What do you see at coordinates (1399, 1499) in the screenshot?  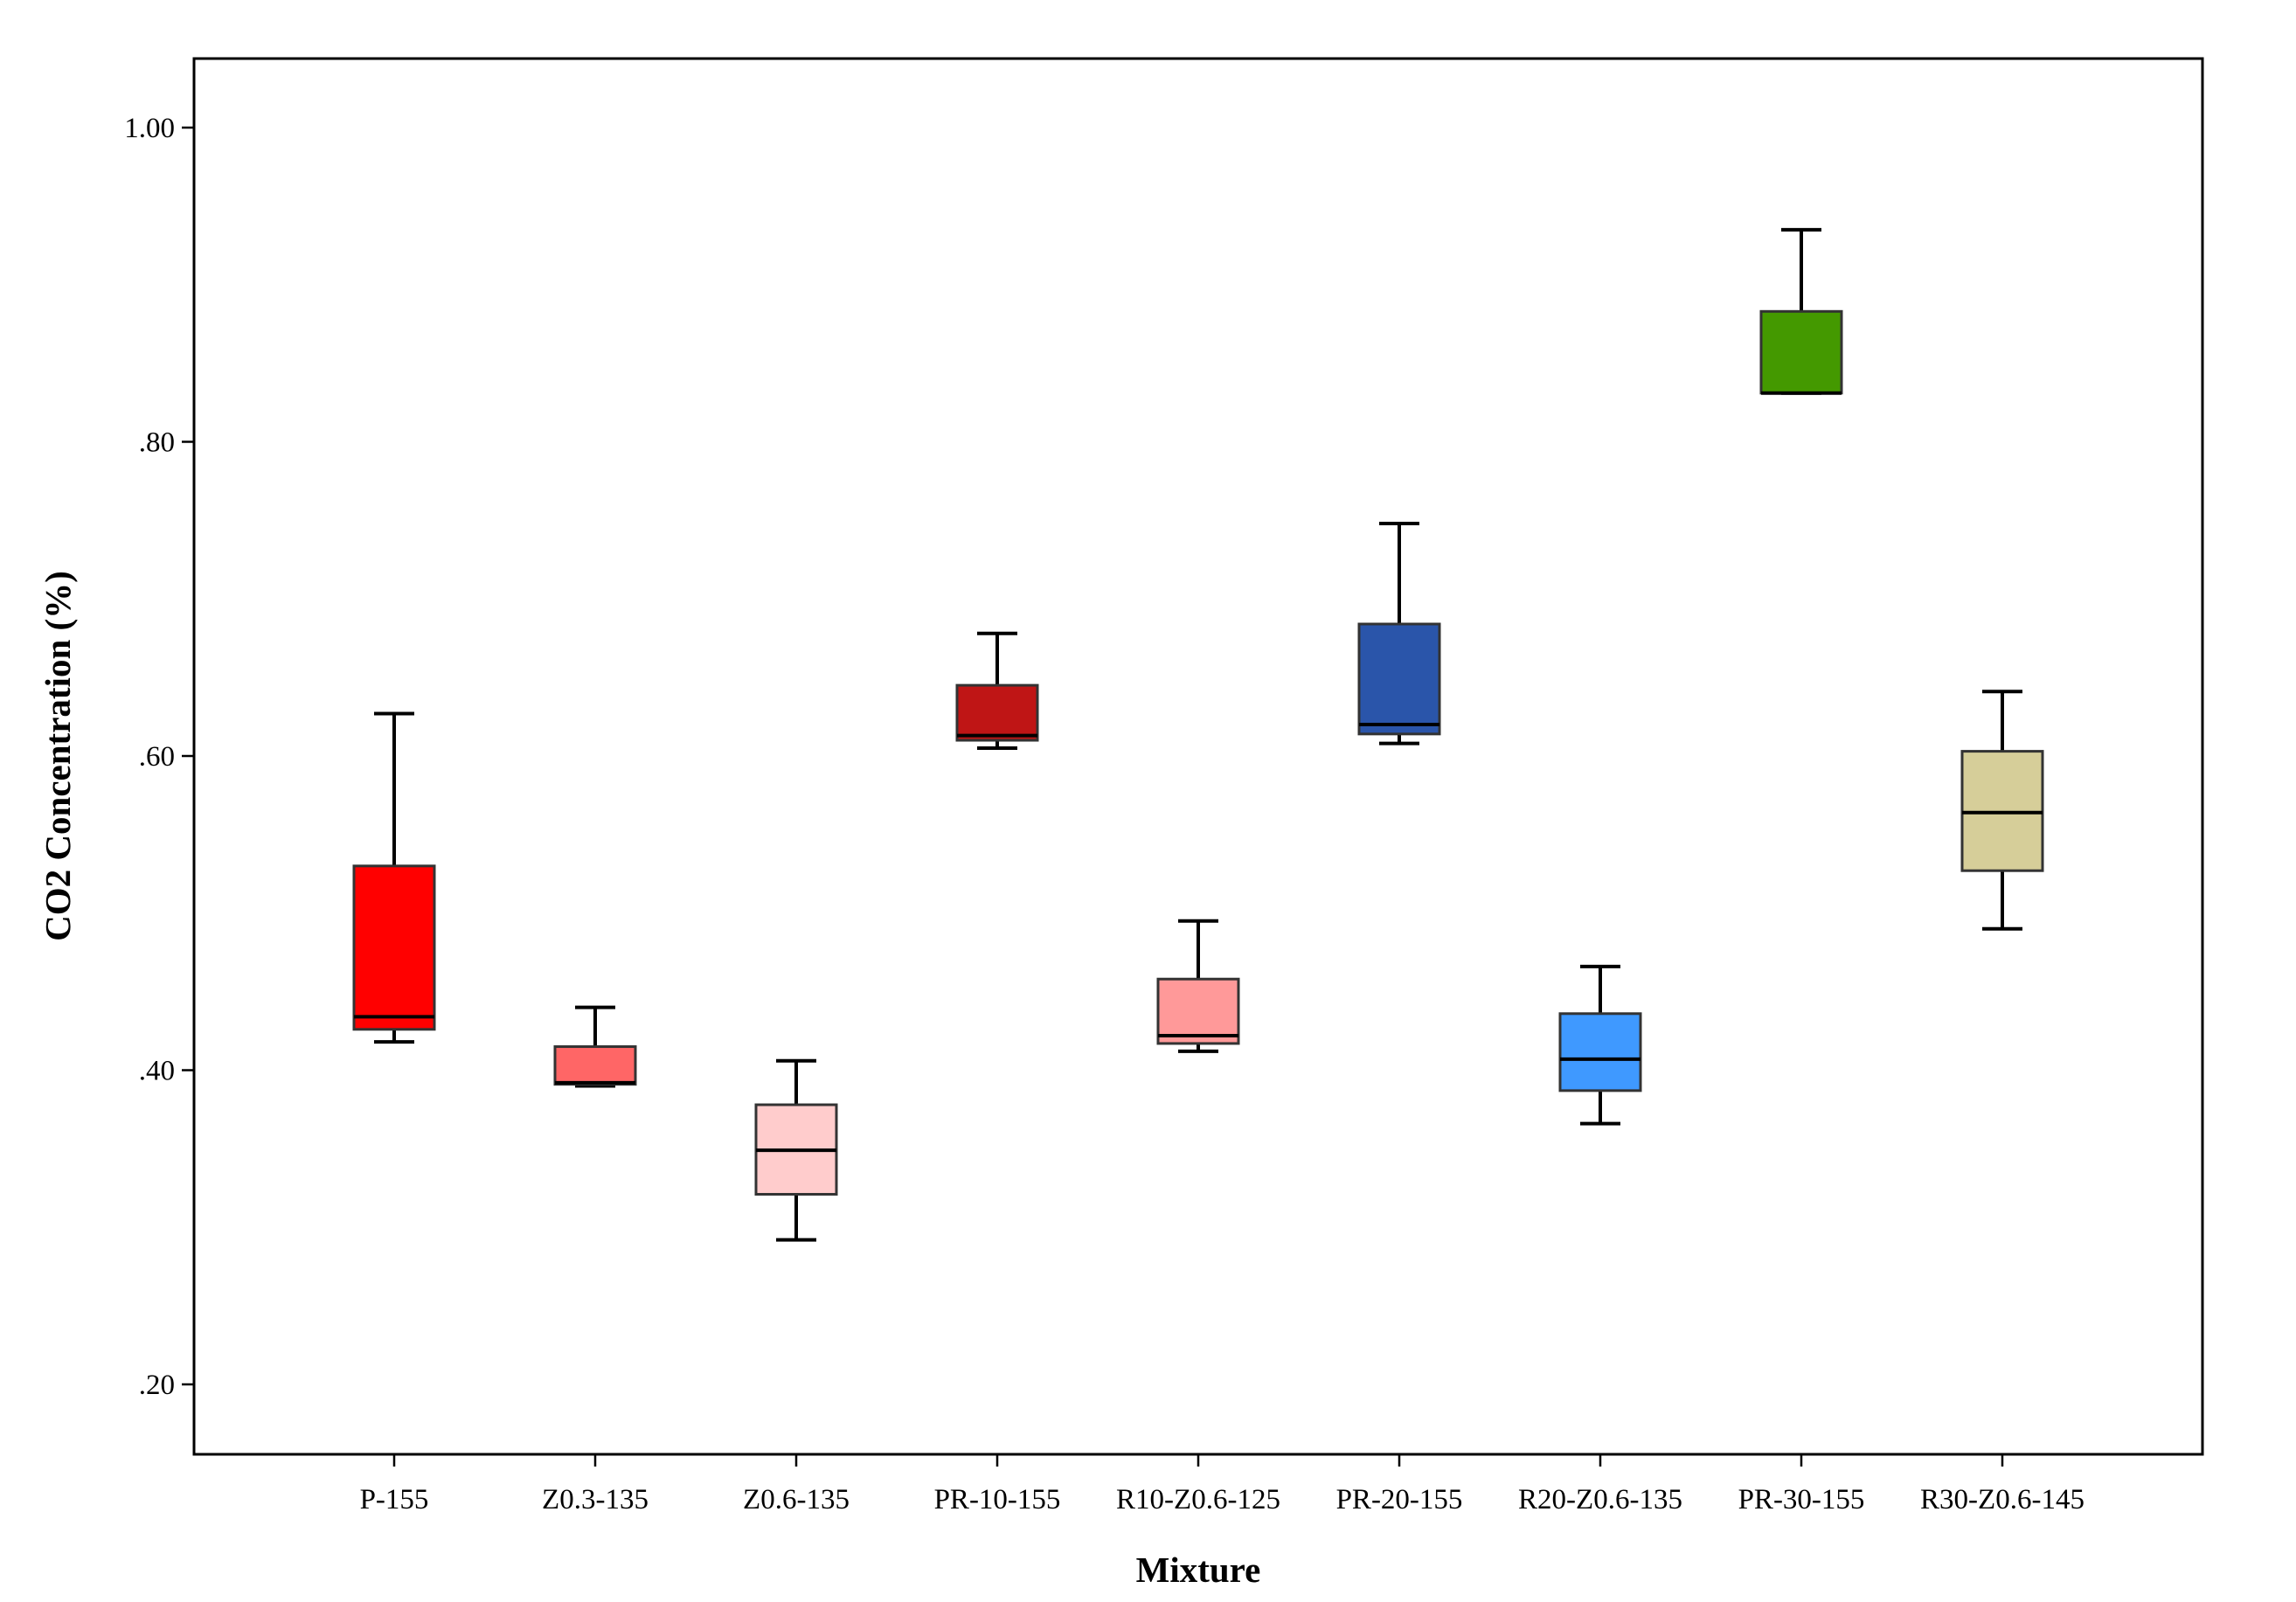 I see `x-tick-label: PR-20-155` at bounding box center [1399, 1499].